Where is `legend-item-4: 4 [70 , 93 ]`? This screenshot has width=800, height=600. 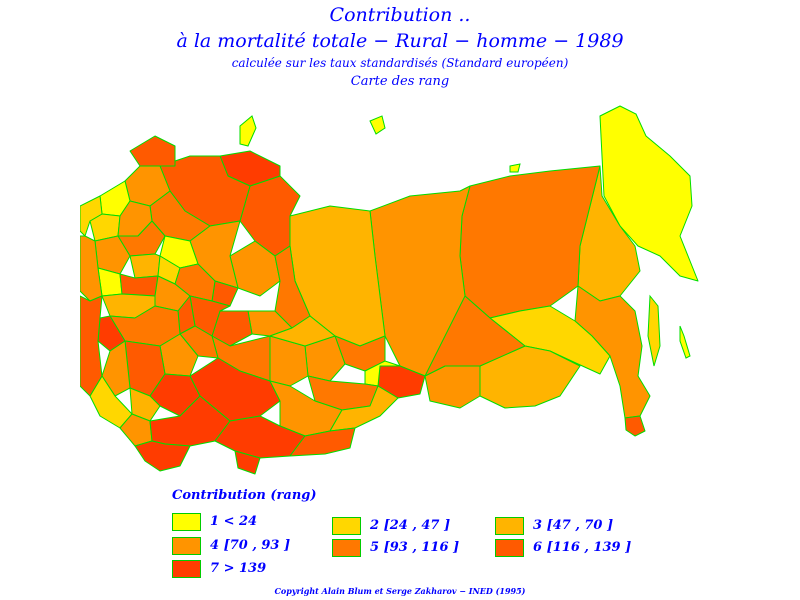 legend-item-4: 4 [70 , 93 ] is located at coordinates (257, 547).